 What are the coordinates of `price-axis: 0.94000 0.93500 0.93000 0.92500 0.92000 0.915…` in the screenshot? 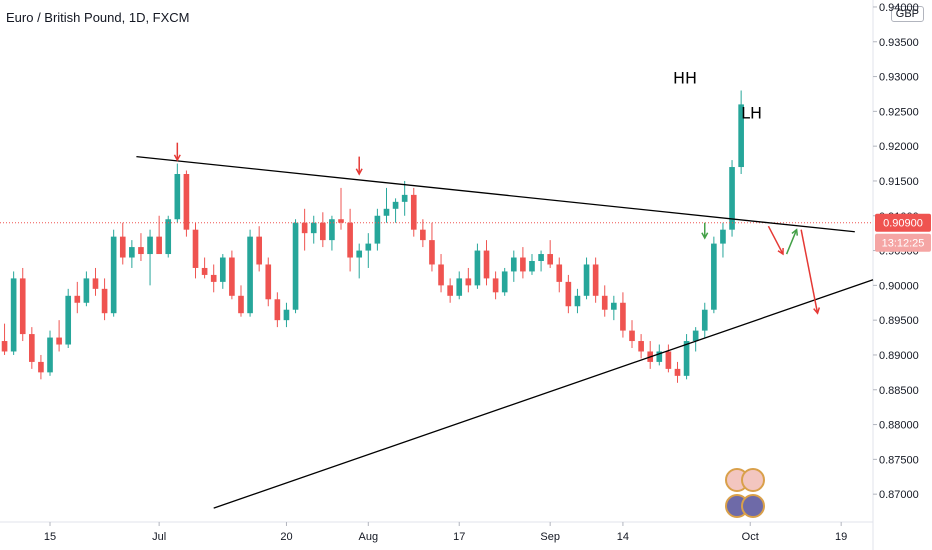 It's located at (902, 251).